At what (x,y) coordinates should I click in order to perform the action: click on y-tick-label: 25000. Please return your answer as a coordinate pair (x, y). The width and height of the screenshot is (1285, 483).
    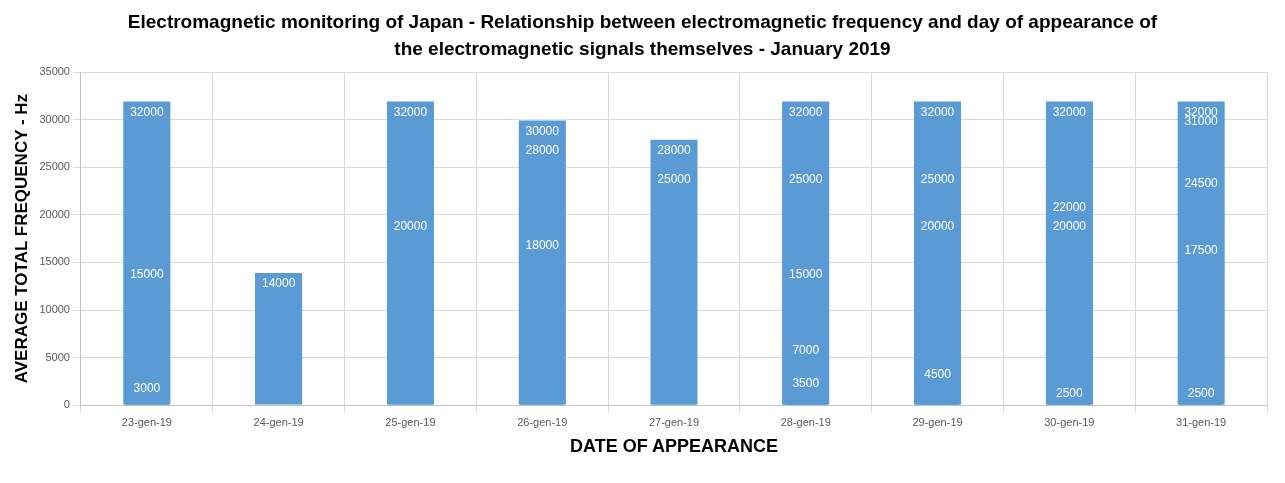
    Looking at the image, I should click on (54, 166).